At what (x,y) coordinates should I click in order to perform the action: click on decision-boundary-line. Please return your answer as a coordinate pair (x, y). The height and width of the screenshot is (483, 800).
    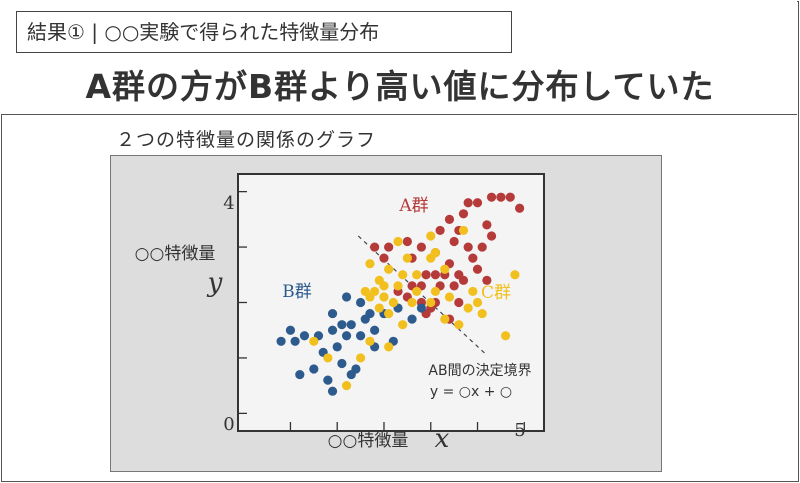
    Looking at the image, I should click on (422, 295).